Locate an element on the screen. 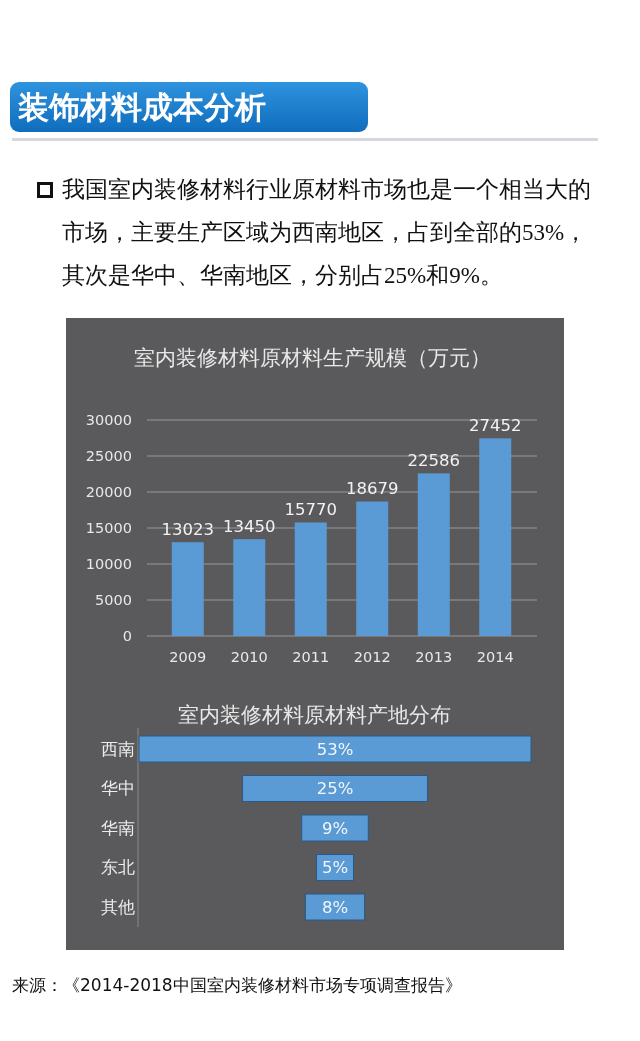  x-tick-label: 2009 is located at coordinates (188, 657).